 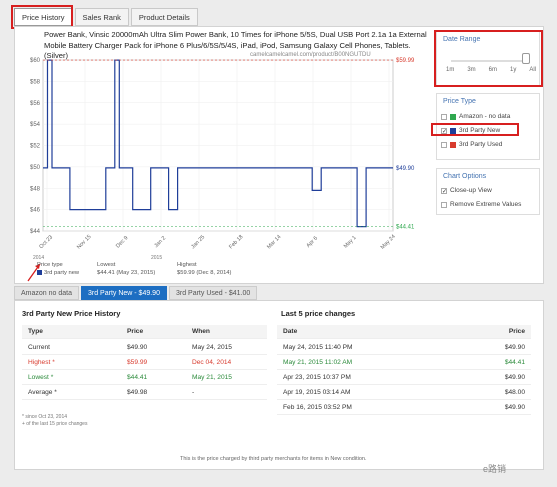 I want to click on chart-options-title: Chart Options, so click(x=465, y=176).